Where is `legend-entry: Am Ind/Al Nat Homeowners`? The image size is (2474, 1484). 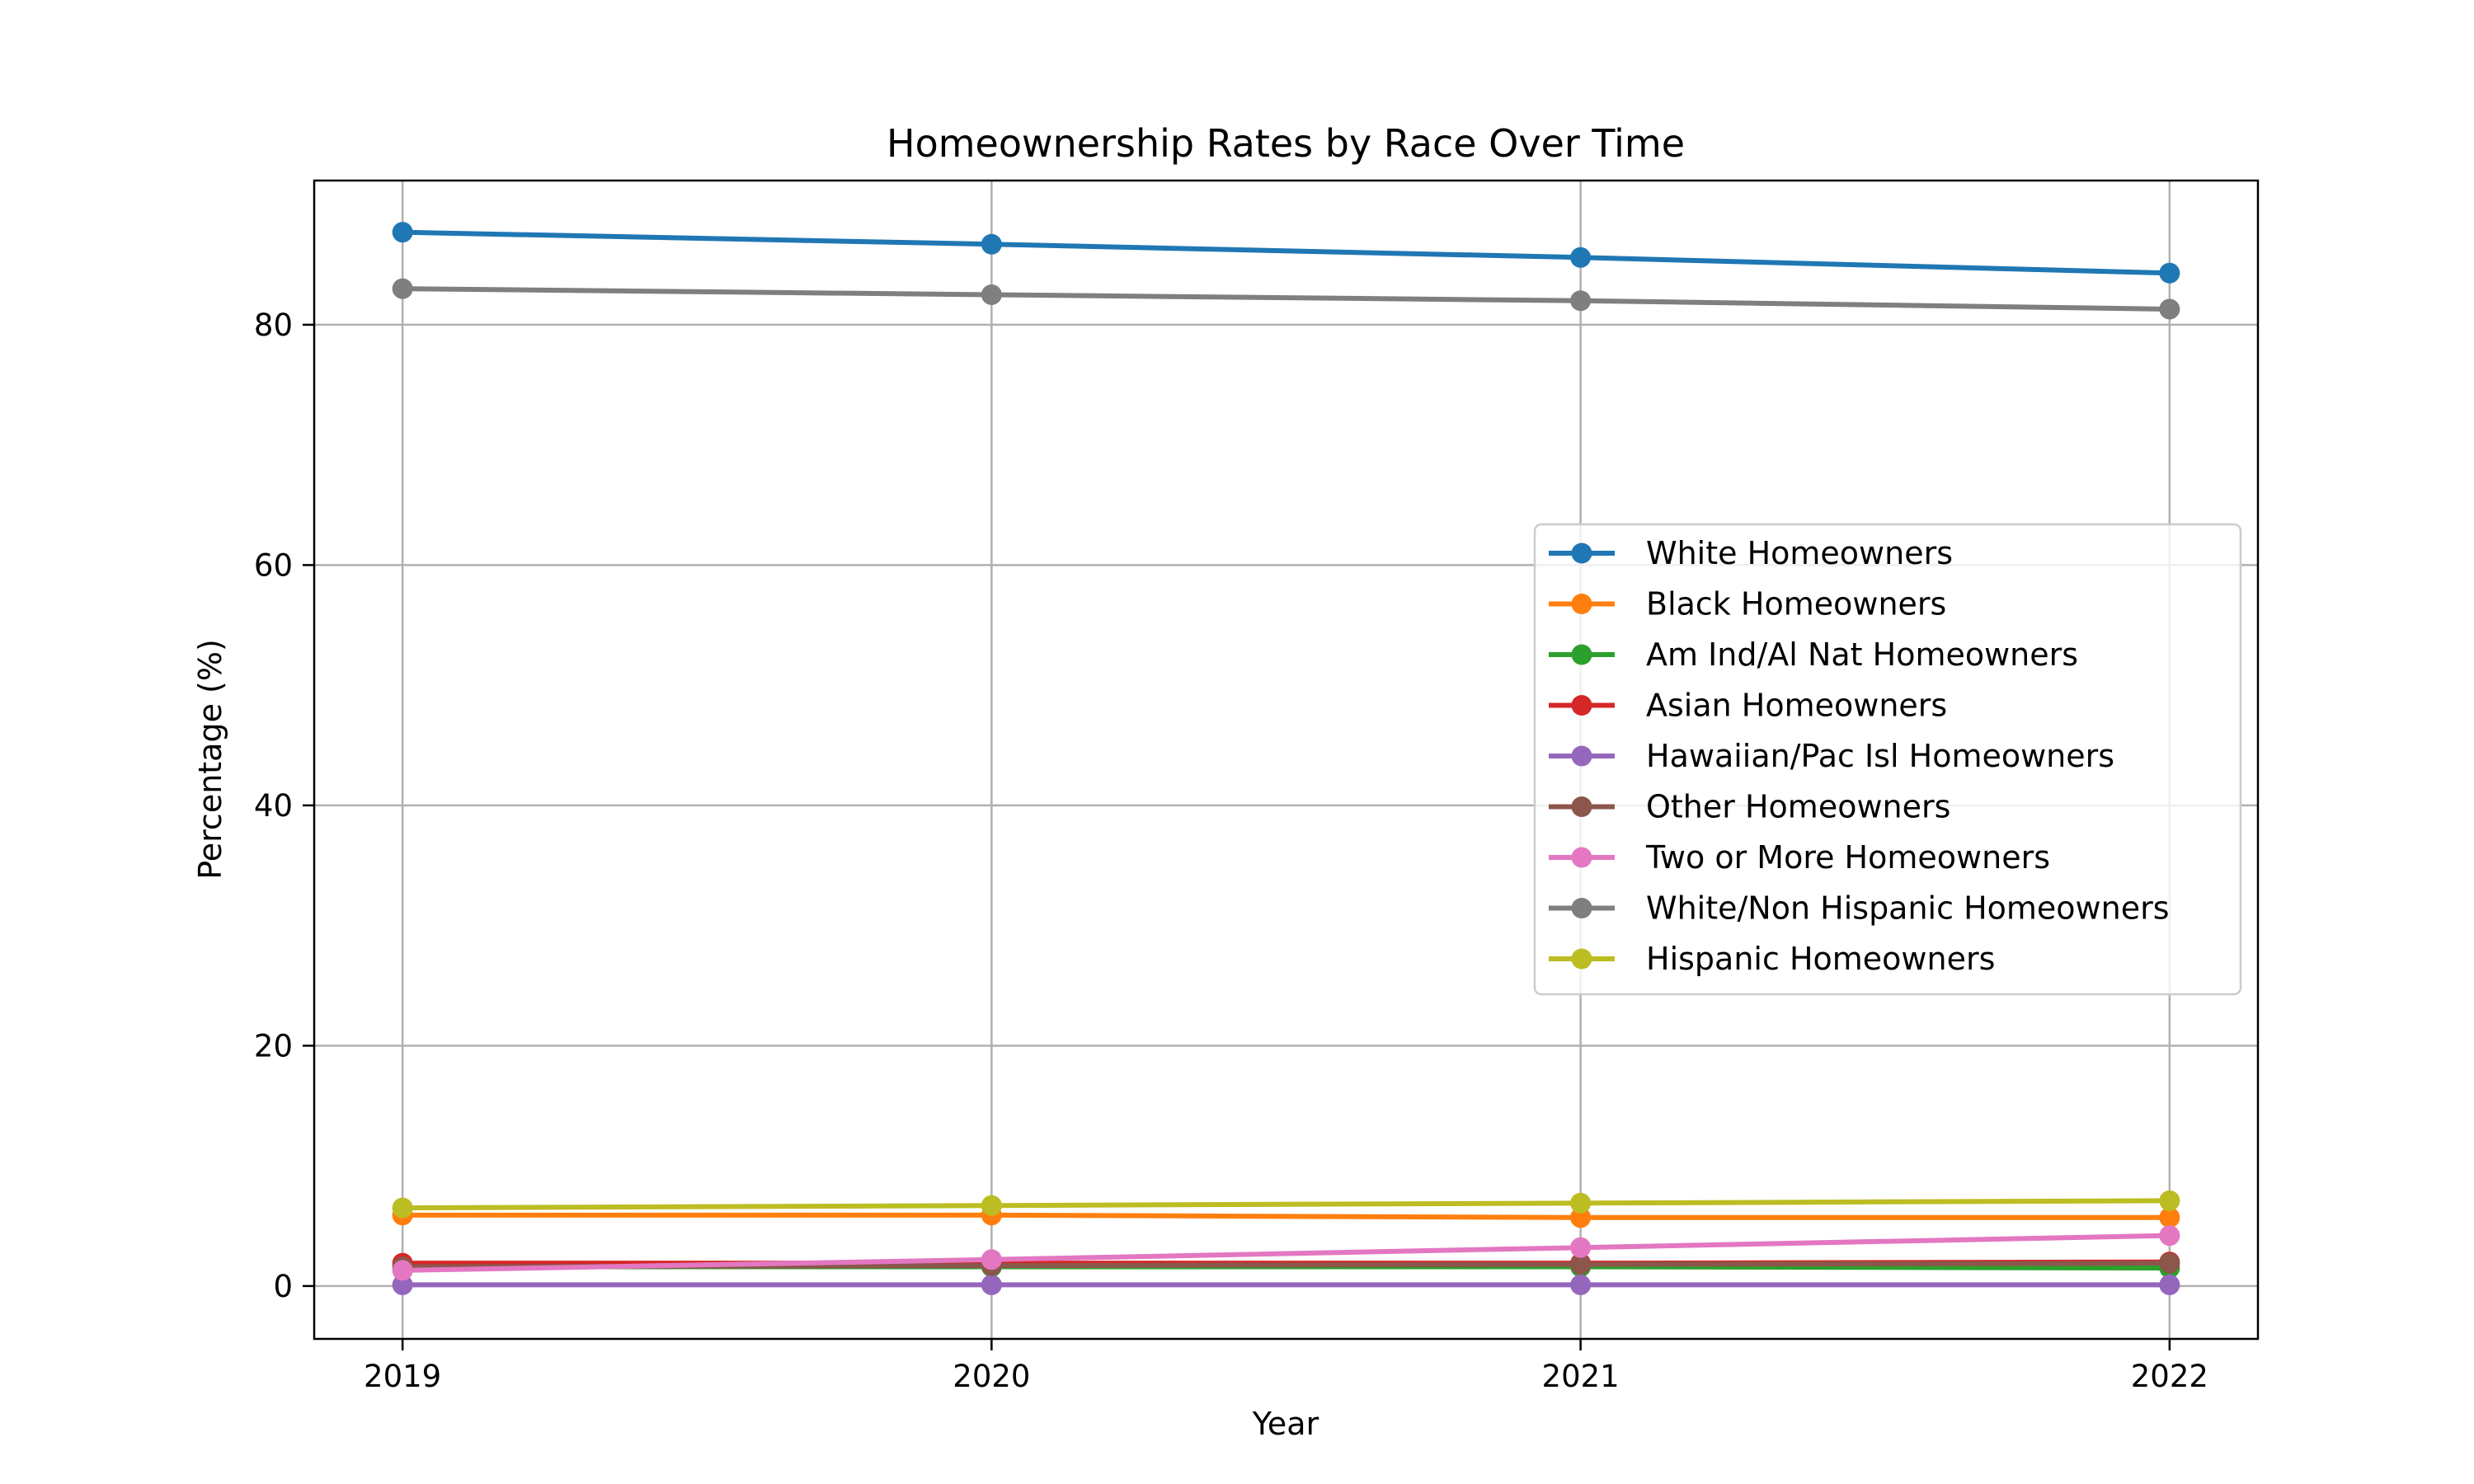 legend-entry: Am Ind/Al Nat Homeowners is located at coordinates (1813, 654).